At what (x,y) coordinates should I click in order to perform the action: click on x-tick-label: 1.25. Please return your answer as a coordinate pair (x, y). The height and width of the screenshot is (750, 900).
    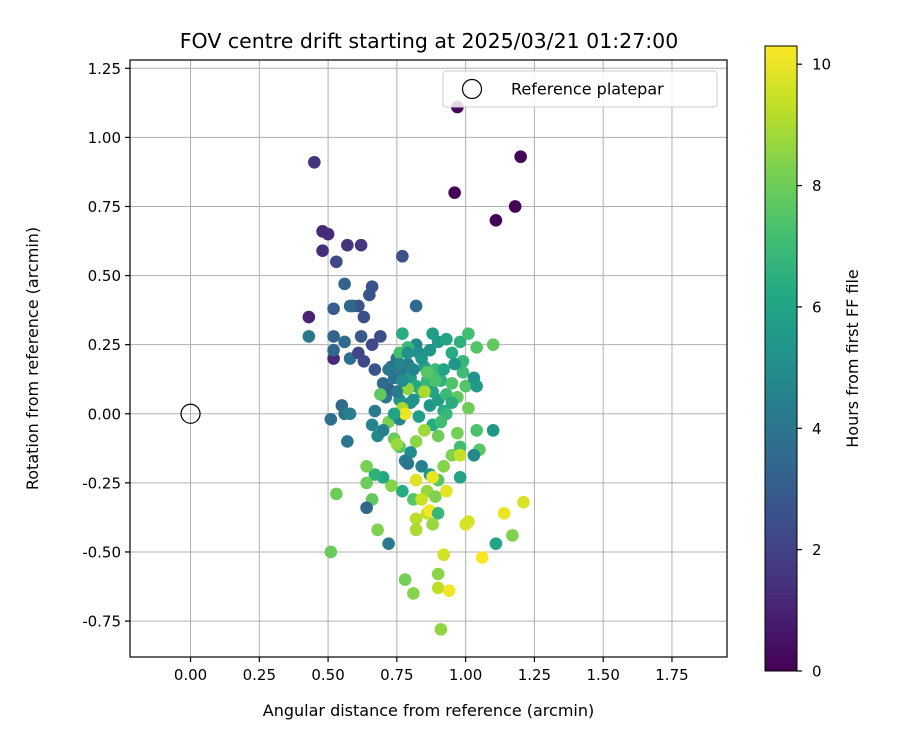
    Looking at the image, I should click on (534, 675).